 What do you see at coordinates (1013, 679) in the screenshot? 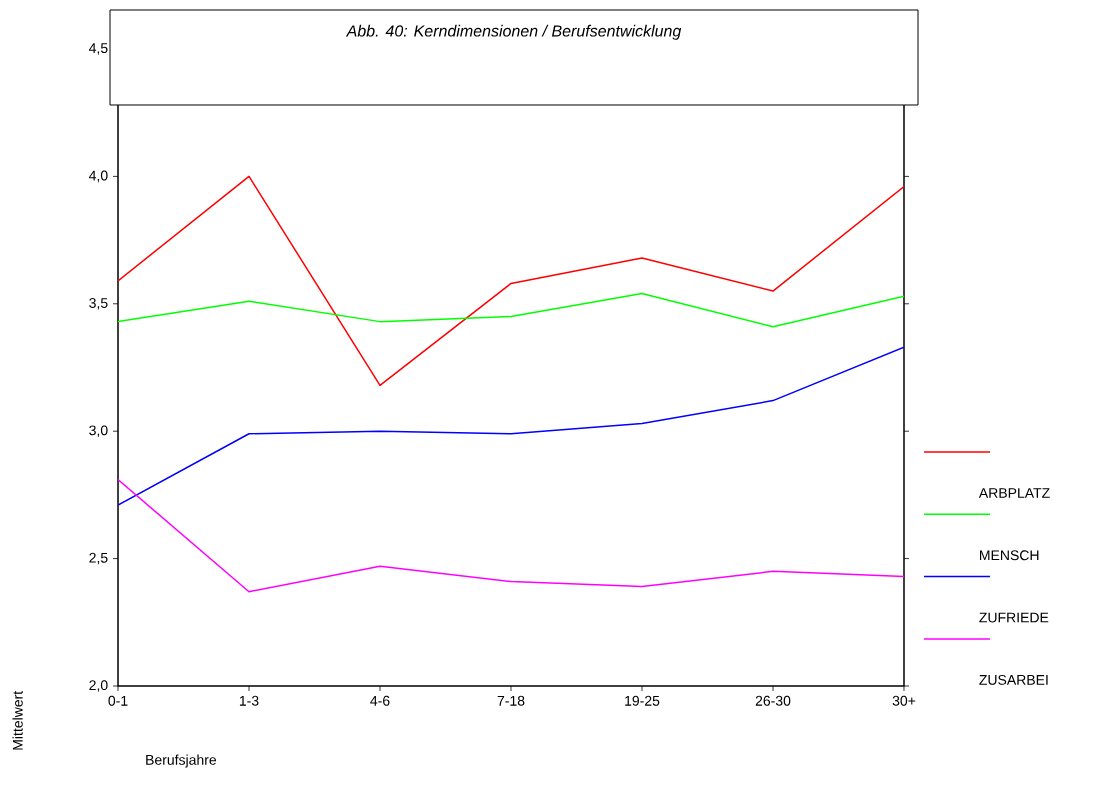
I see `text: ZUSARBEI` at bounding box center [1013, 679].